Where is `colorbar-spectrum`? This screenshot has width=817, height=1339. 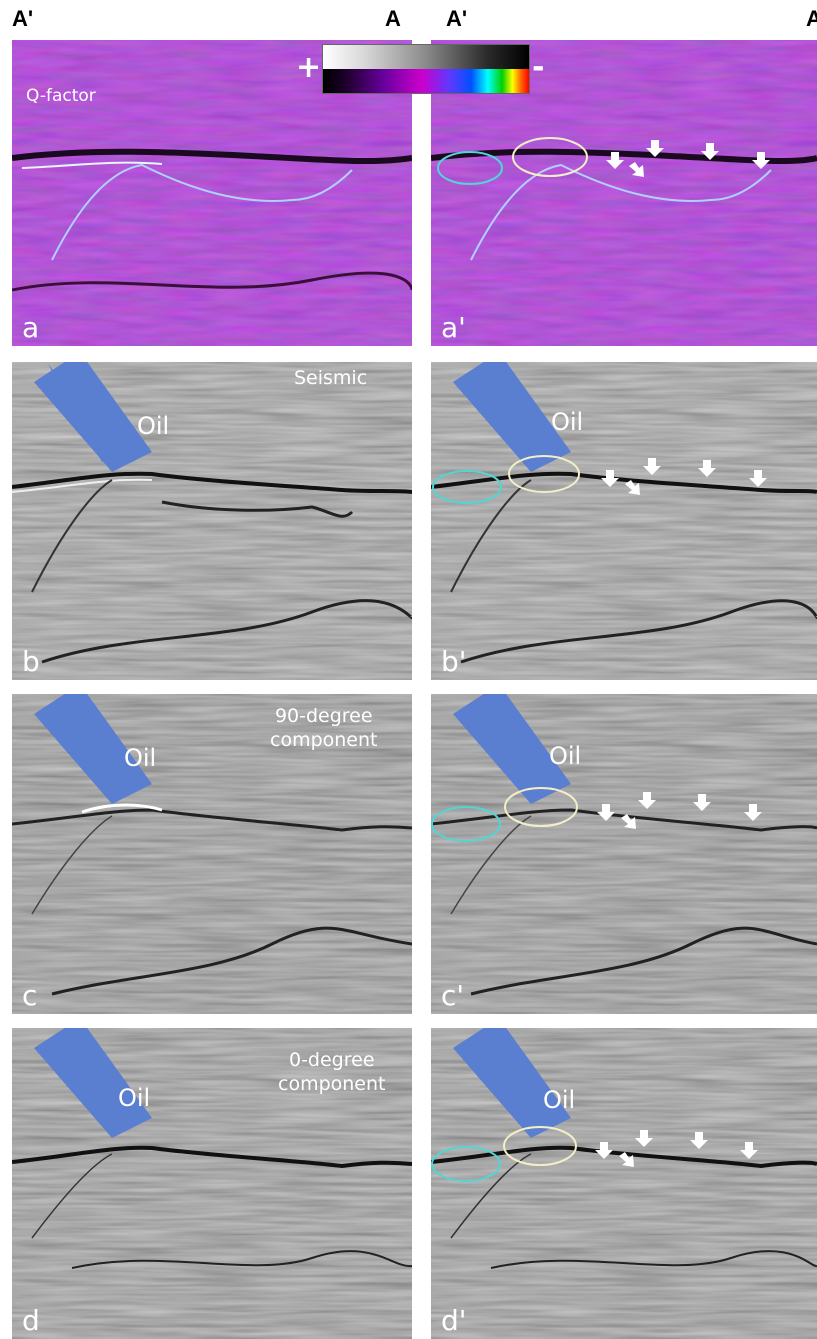
colorbar-spectrum is located at coordinates (426, 81).